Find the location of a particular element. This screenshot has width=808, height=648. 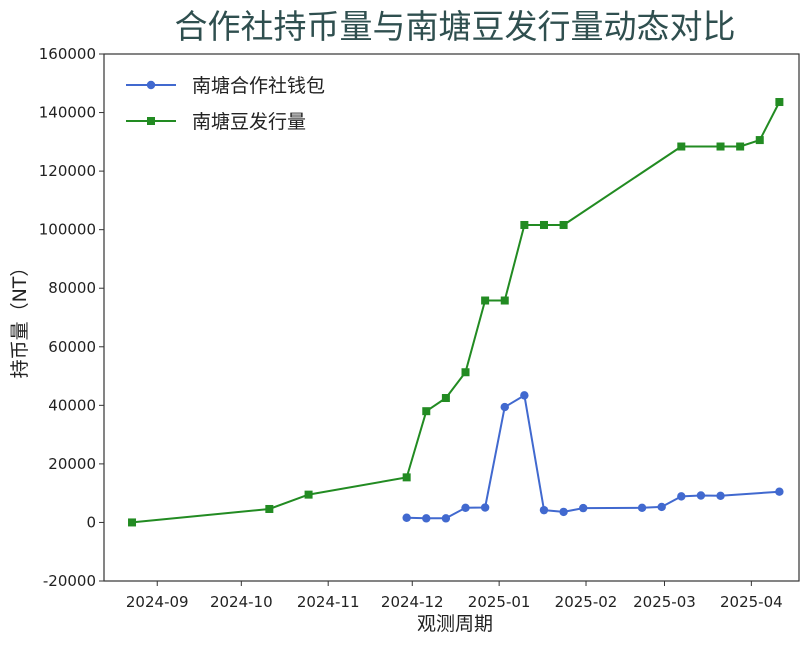

x-tick-label: 2025-03 is located at coordinates (664, 602).